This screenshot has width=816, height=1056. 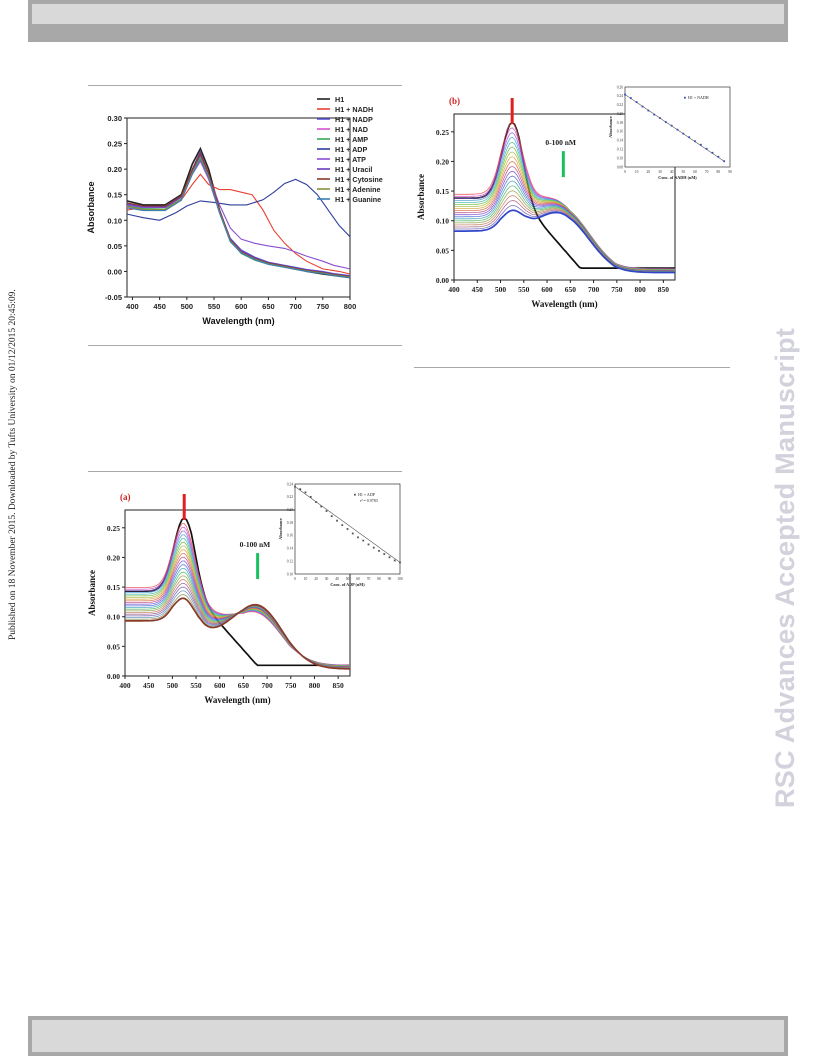 I want to click on watermark-text: RSC Advances Accepted Manuscript, so click(x=785, y=567).